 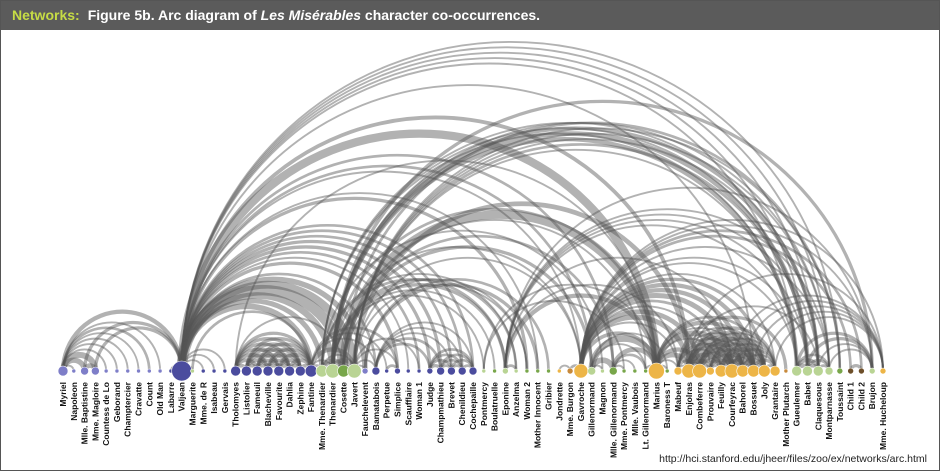 I want to click on node-magnon, so click(x=602, y=371).